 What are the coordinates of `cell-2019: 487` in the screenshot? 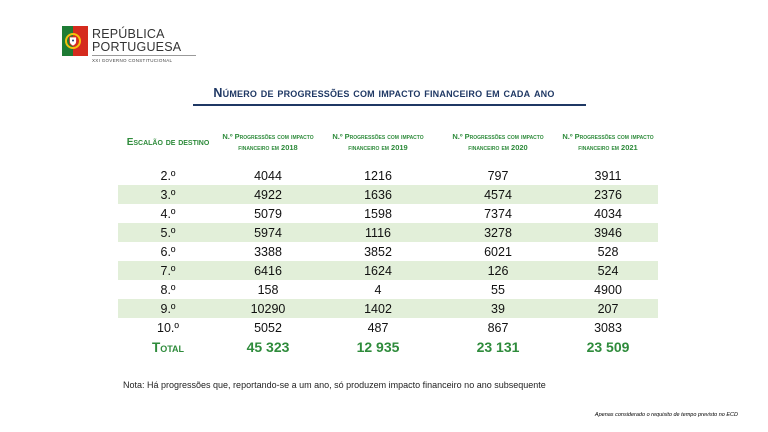 It's located at (378, 327).